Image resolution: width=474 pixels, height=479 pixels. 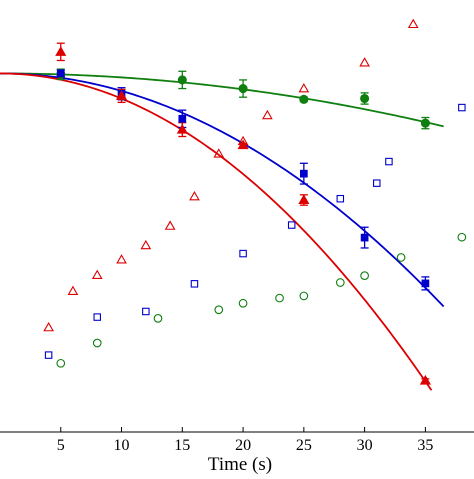 I want to click on x-axis-label: Time (s), so click(x=240, y=464).